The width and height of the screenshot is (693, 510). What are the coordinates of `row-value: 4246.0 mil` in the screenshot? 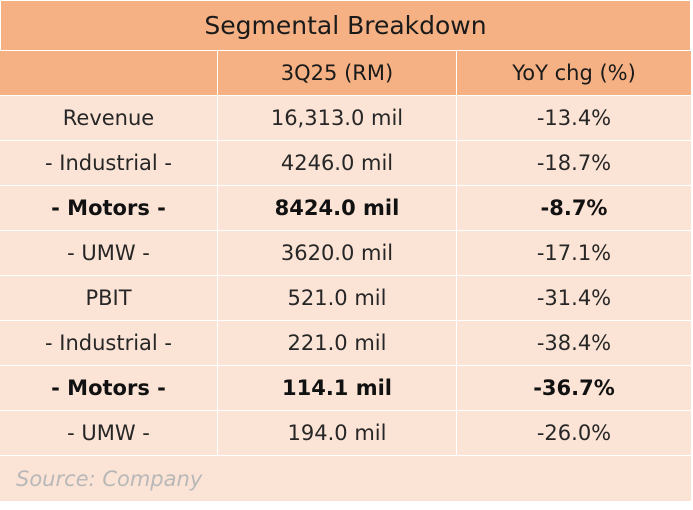 It's located at (337, 163).